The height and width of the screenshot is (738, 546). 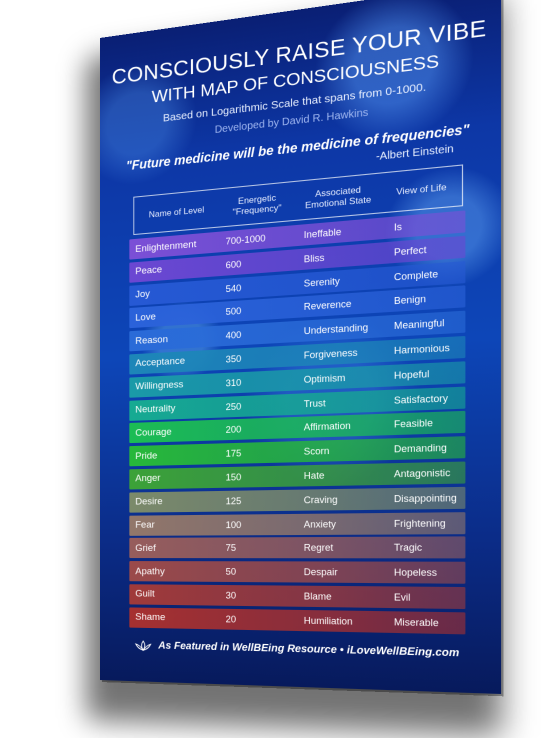 What do you see at coordinates (427, 622) in the screenshot?
I see `view-of-life: Miserable` at bounding box center [427, 622].